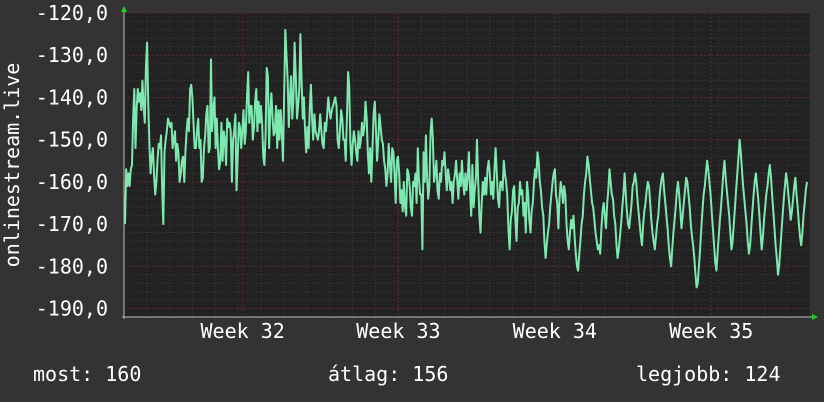 This screenshot has height=402, width=824. I want to click on x-axis-arrow, so click(815, 317).